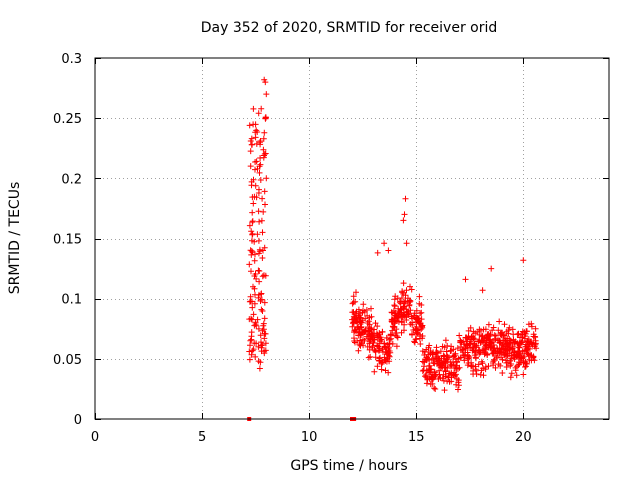 Image resolution: width=640 pixels, height=480 pixels. Describe the element at coordinates (348, 466) in the screenshot. I see `x-axis-label: GPS time / hours` at that location.